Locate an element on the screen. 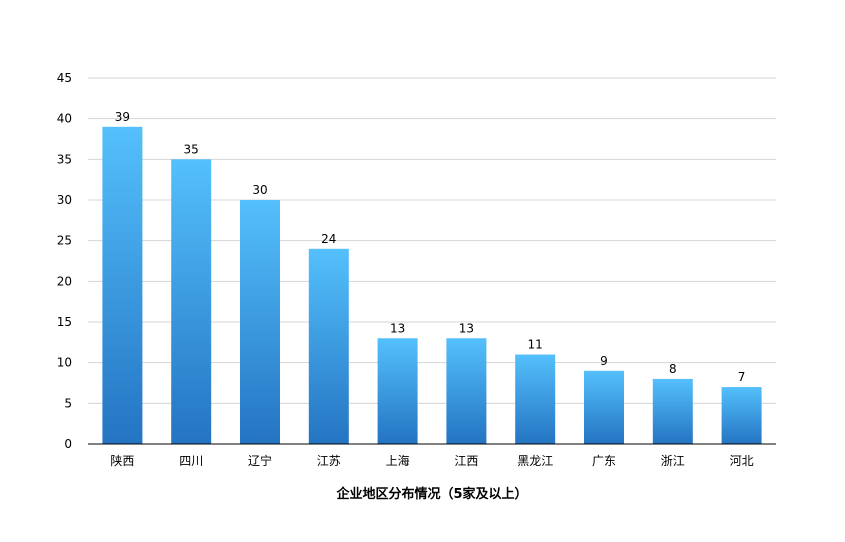 Image resolution: width=845 pixels, height=542 pixels. x-category-label: 上海 is located at coordinates (398, 460).